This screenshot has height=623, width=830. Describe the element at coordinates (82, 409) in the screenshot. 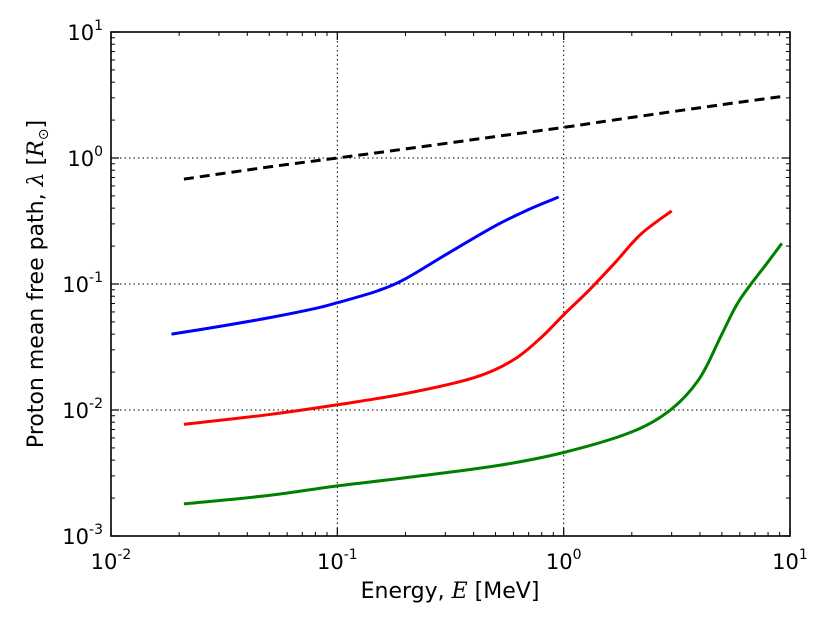

I see `y-tick-label: 10⁻²` at that location.